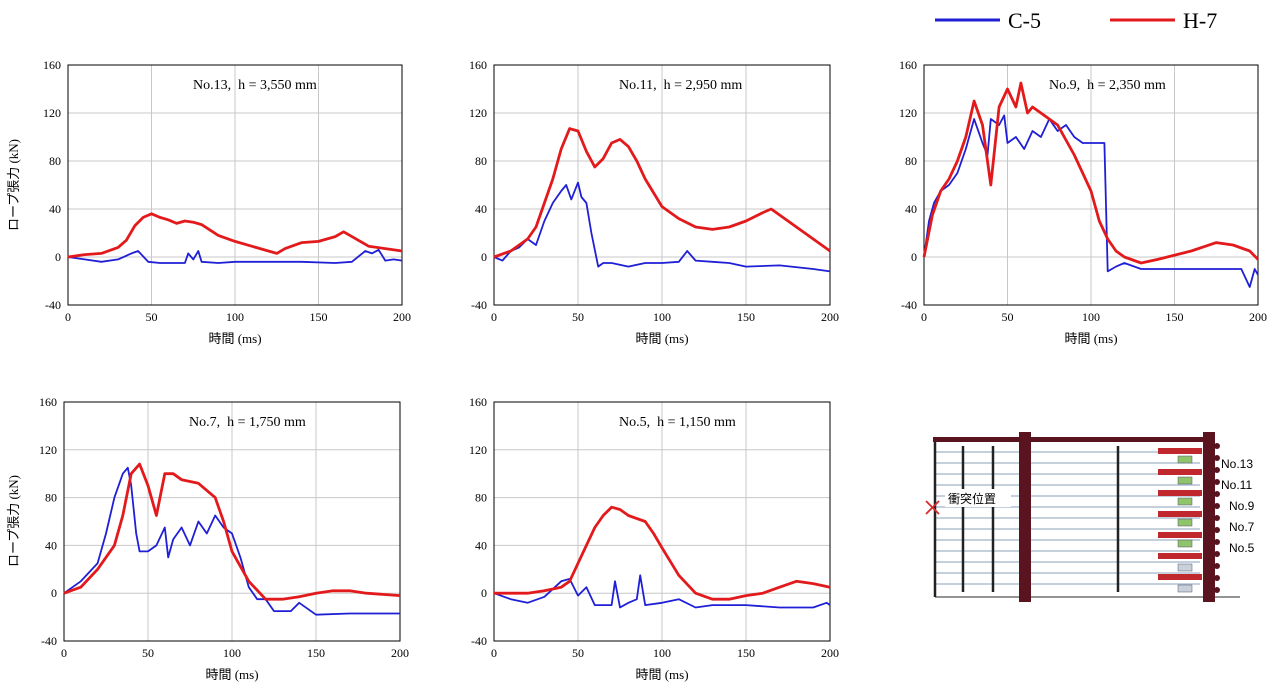 The width and height of the screenshot is (1285, 698). What do you see at coordinates (1237, 464) in the screenshot?
I see `rope-label-no13: No.13` at bounding box center [1237, 464].